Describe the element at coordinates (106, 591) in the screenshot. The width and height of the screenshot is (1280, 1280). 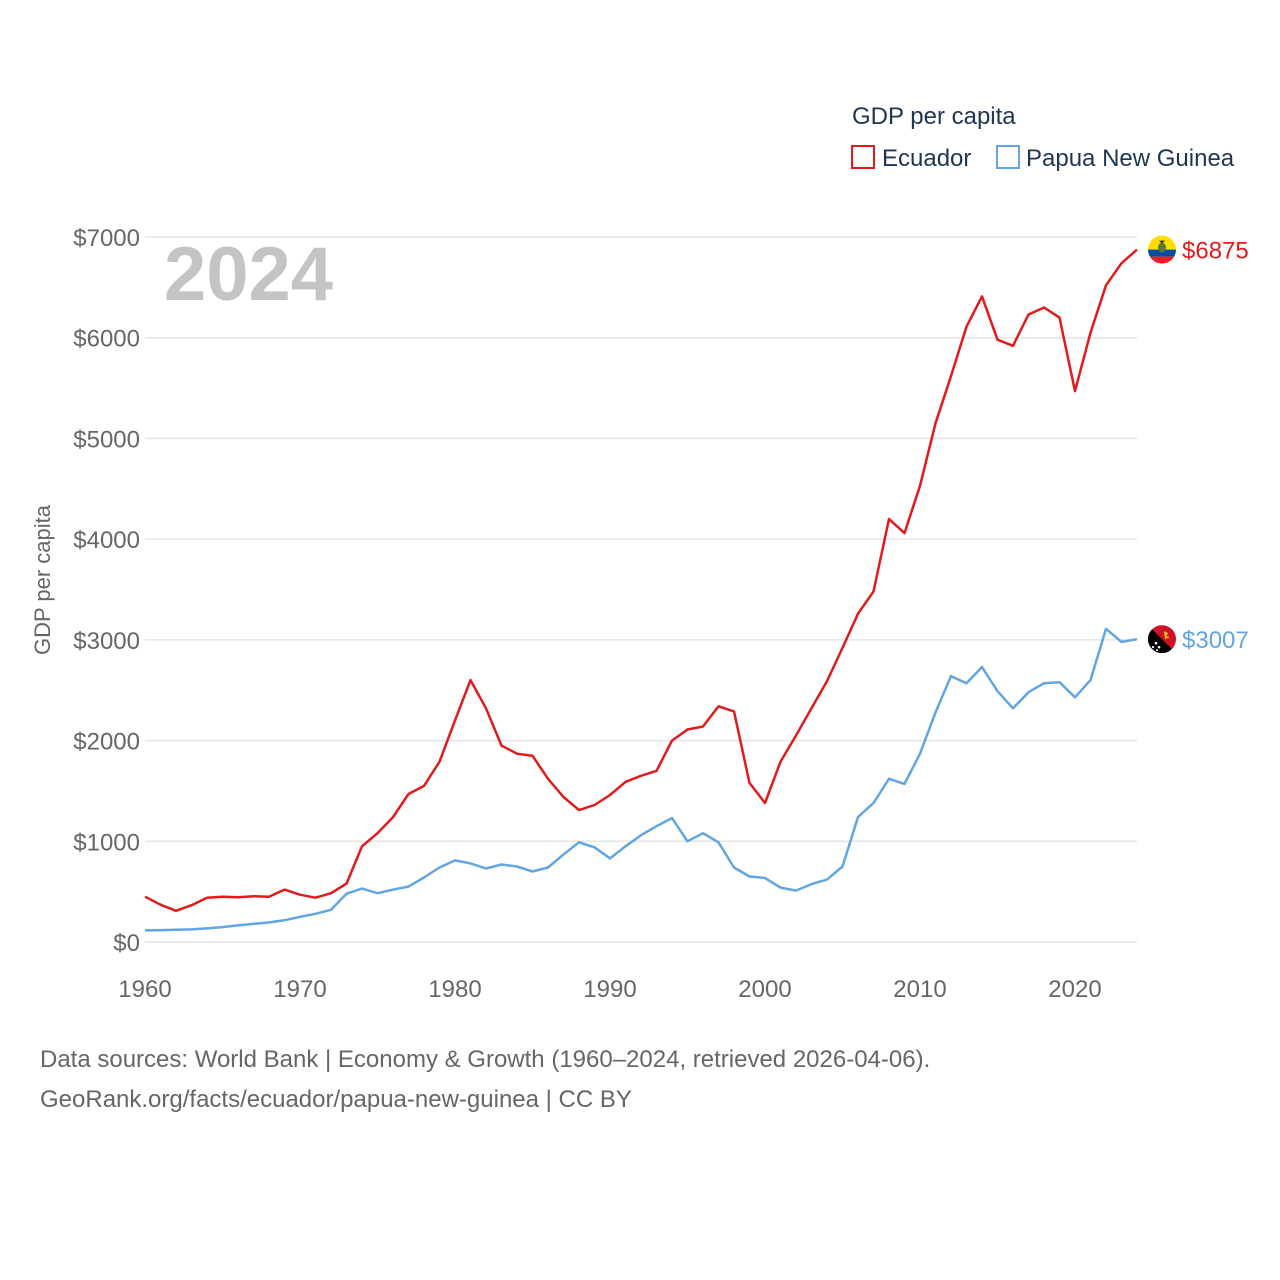
I see `y-axis-ticks: $0 $1000 $2000 $3000 $4000 $5000 $6000 $7000` at that location.